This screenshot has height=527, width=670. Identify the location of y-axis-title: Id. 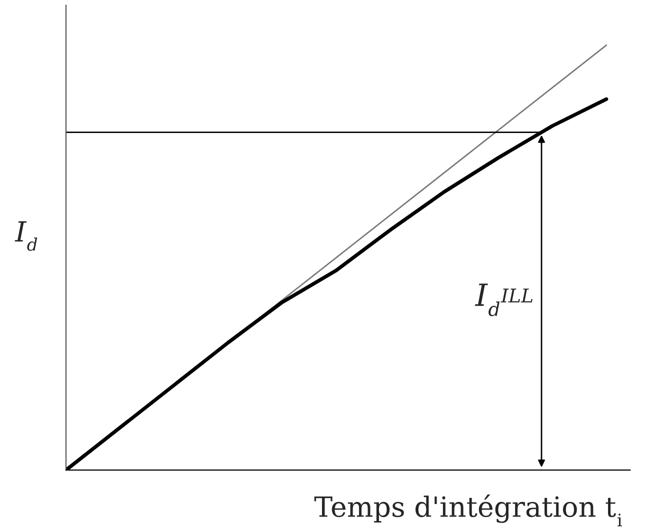
(26, 236).